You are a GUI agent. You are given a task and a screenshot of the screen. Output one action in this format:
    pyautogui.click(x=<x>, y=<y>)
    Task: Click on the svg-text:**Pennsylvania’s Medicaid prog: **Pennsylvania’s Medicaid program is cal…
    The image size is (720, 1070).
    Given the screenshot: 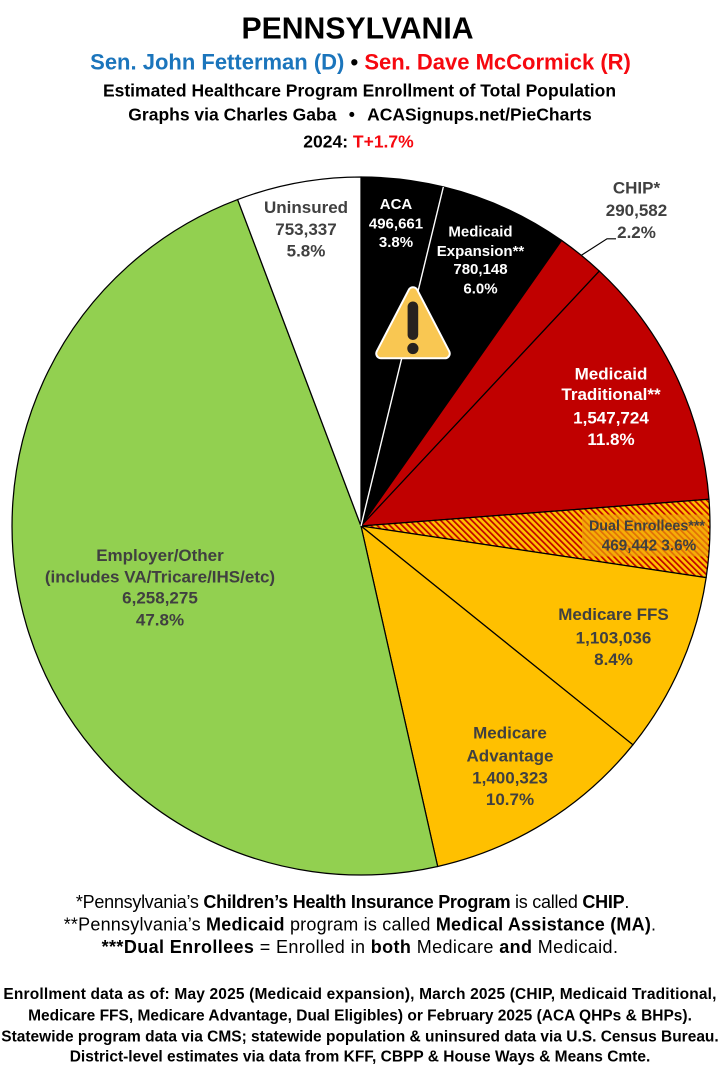 What is the action you would take?
    pyautogui.click(x=360, y=924)
    